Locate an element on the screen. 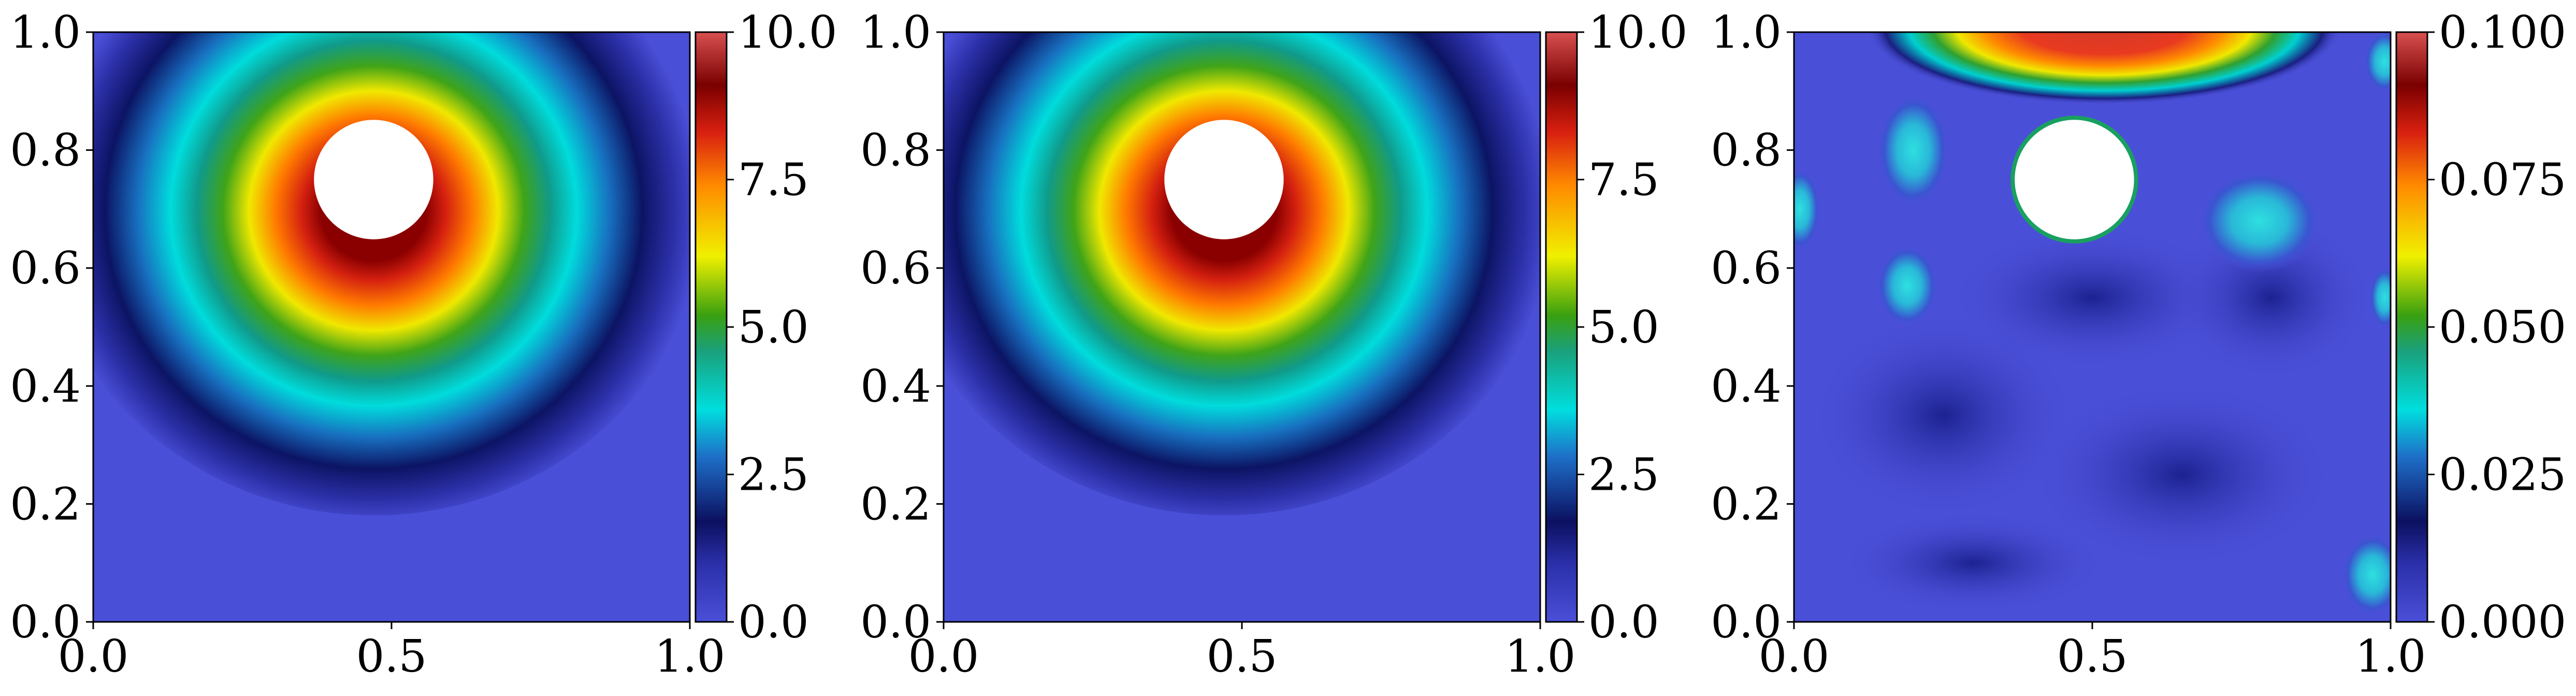  colorbar-tick-label: 0.000 is located at coordinates (2502, 622).